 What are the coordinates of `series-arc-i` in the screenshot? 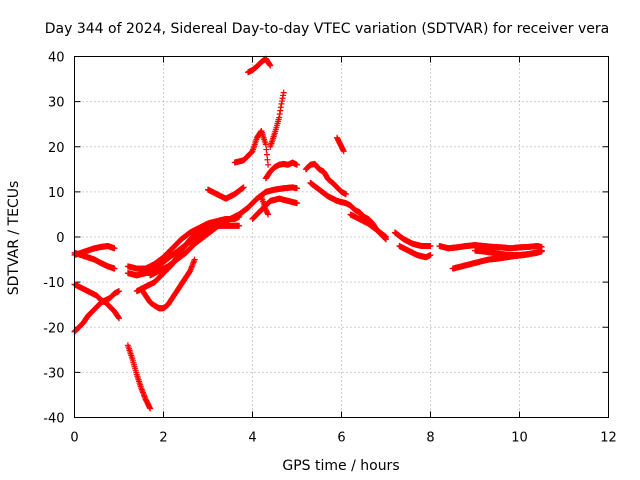 It's located at (168, 284).